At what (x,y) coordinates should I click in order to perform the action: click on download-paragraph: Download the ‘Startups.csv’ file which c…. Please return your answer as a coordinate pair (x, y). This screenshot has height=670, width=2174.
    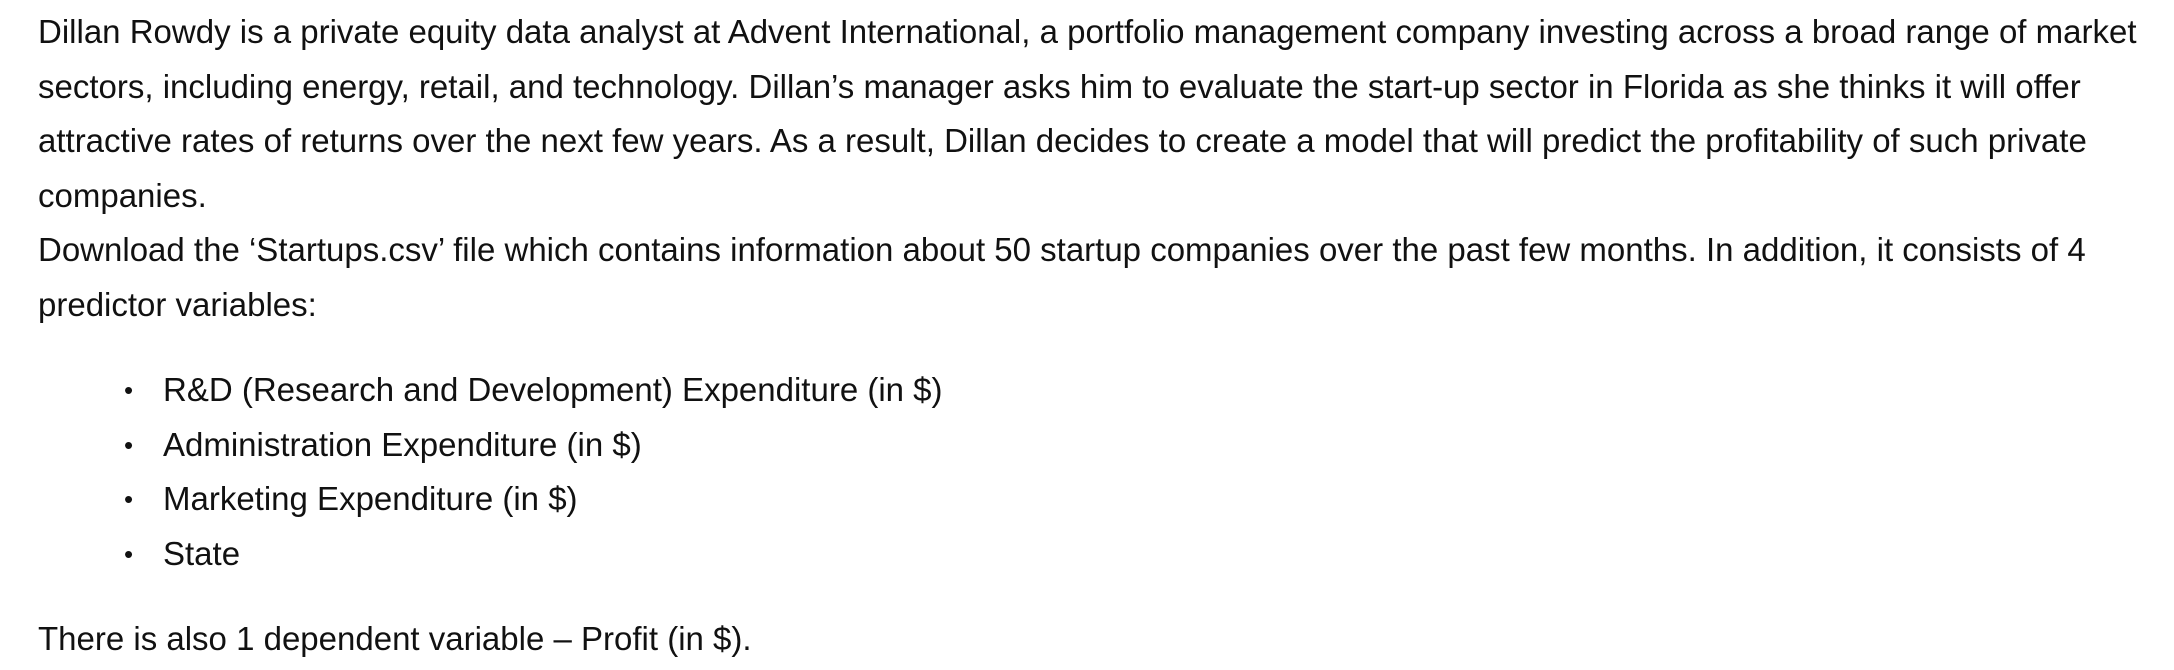
    Looking at the image, I should click on (1062, 277).